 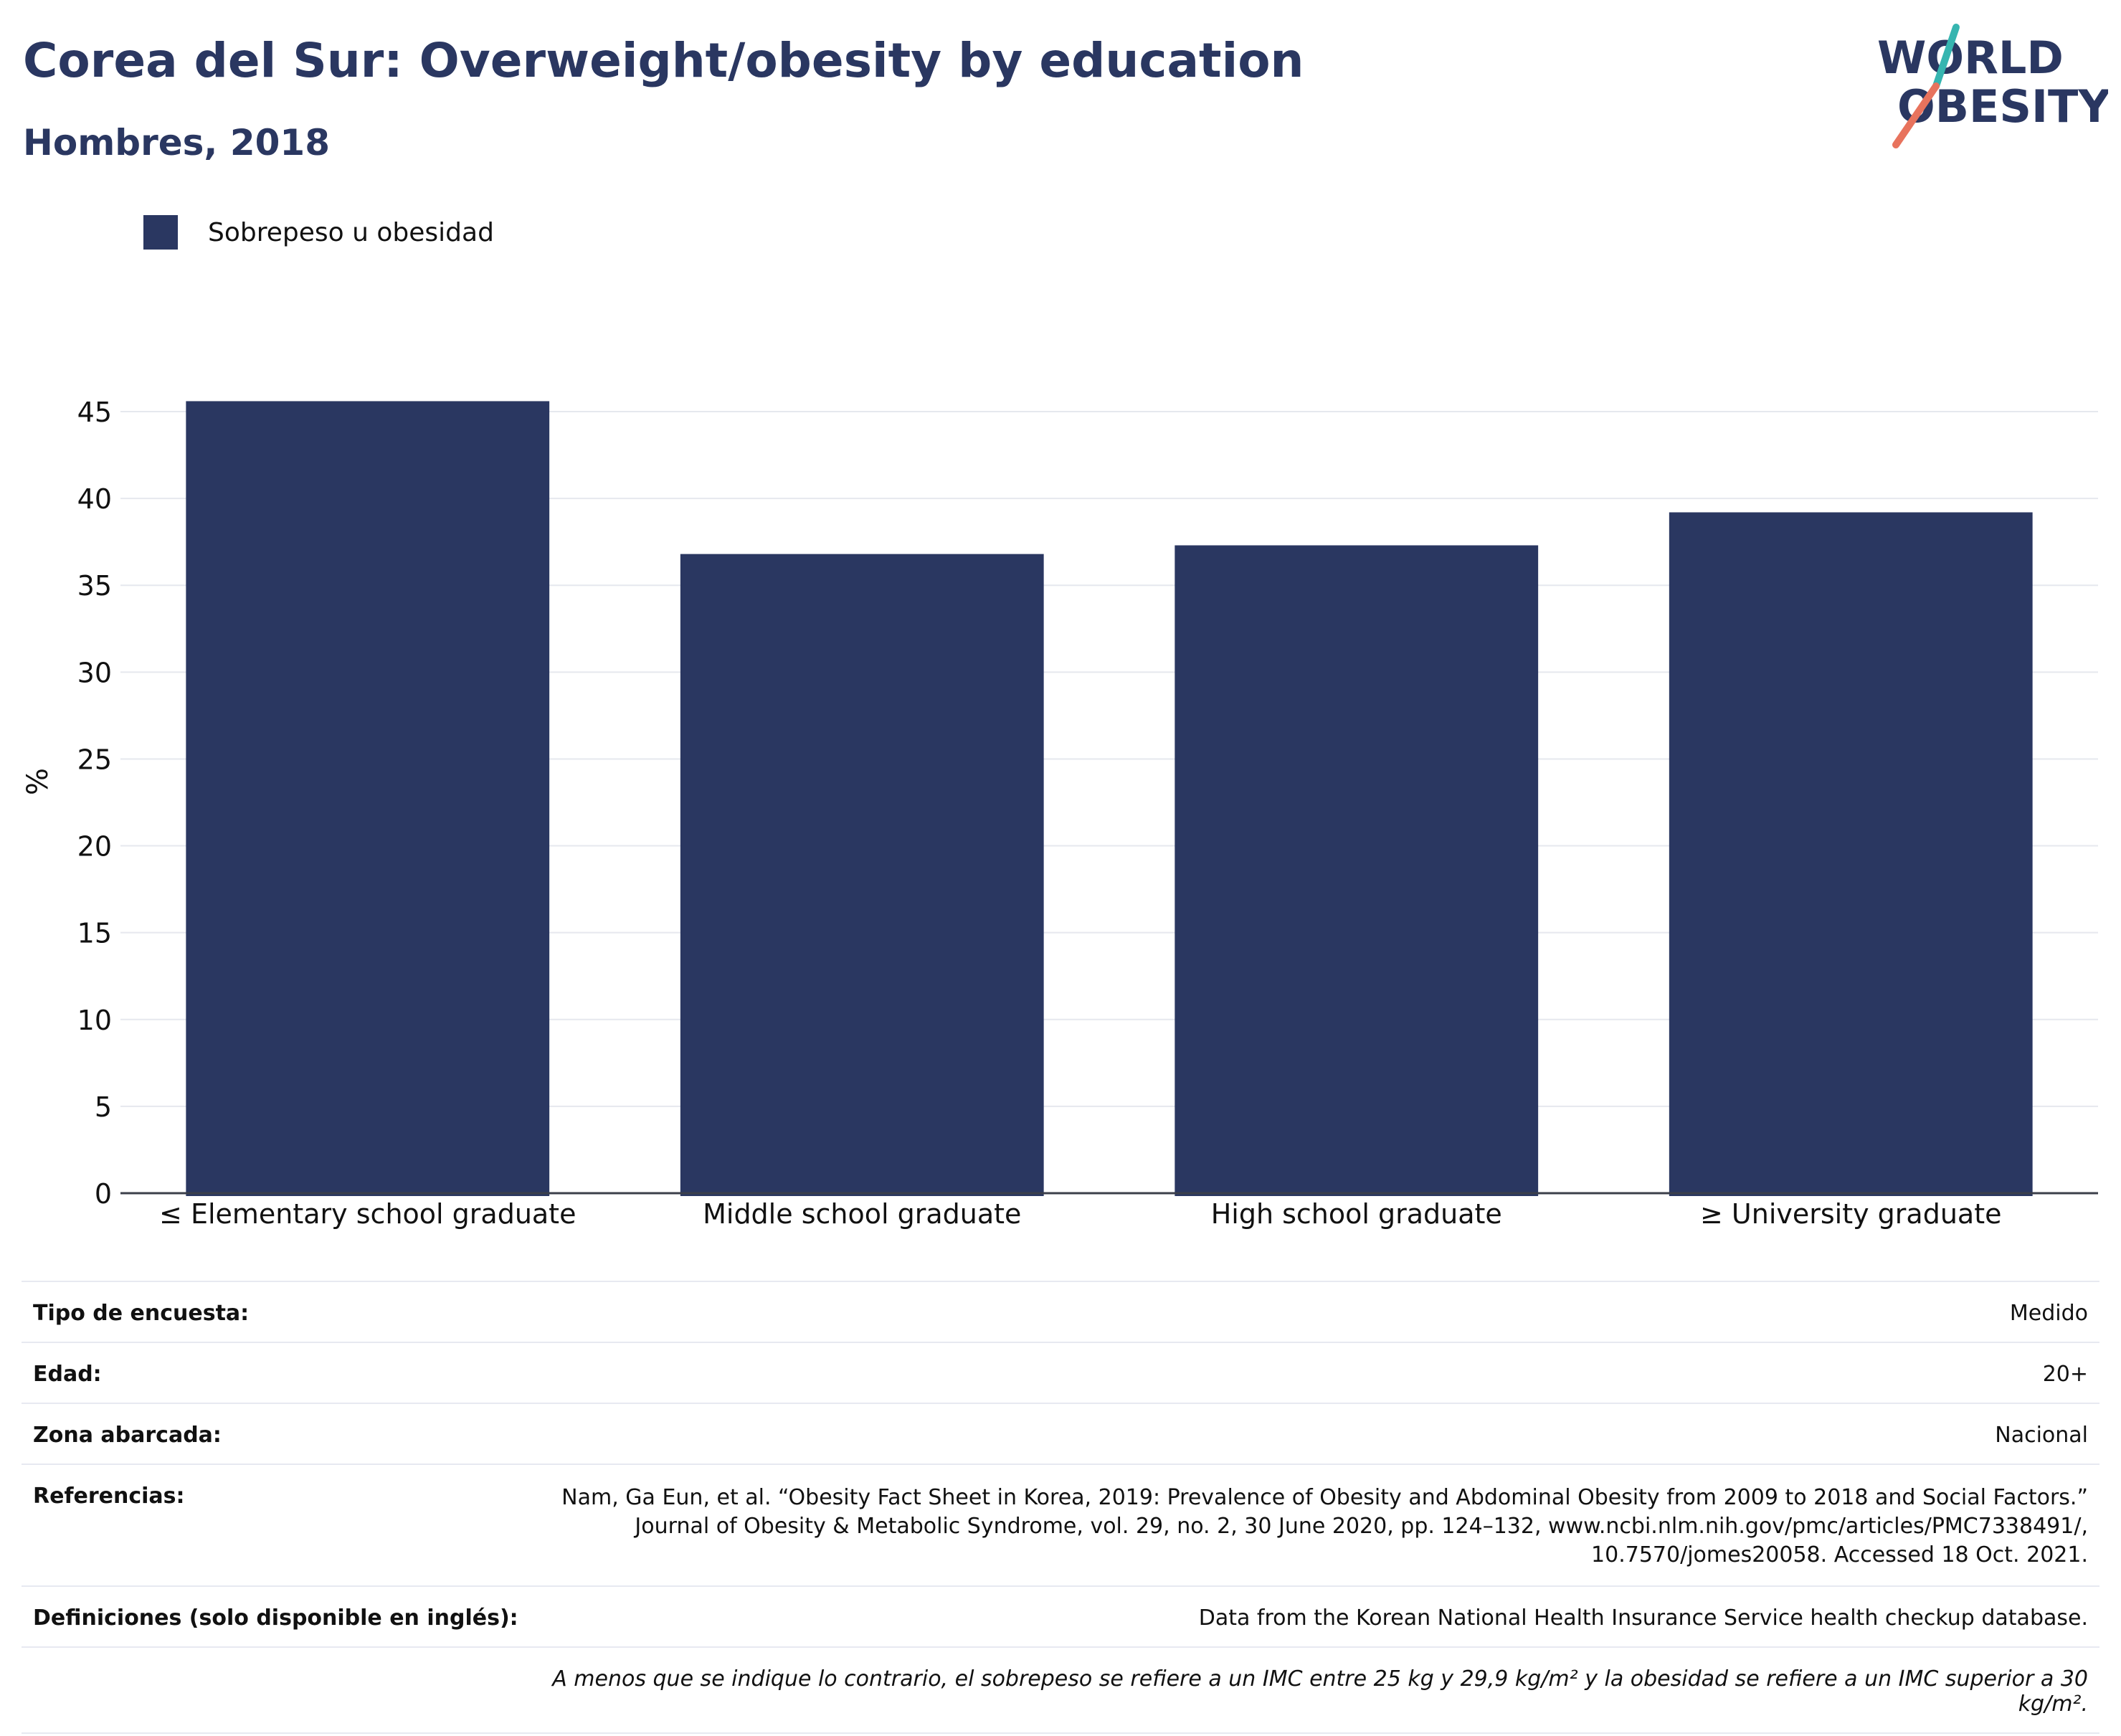 I want to click on x-tick-label: ≥ University graduate, so click(x=1851, y=1214).